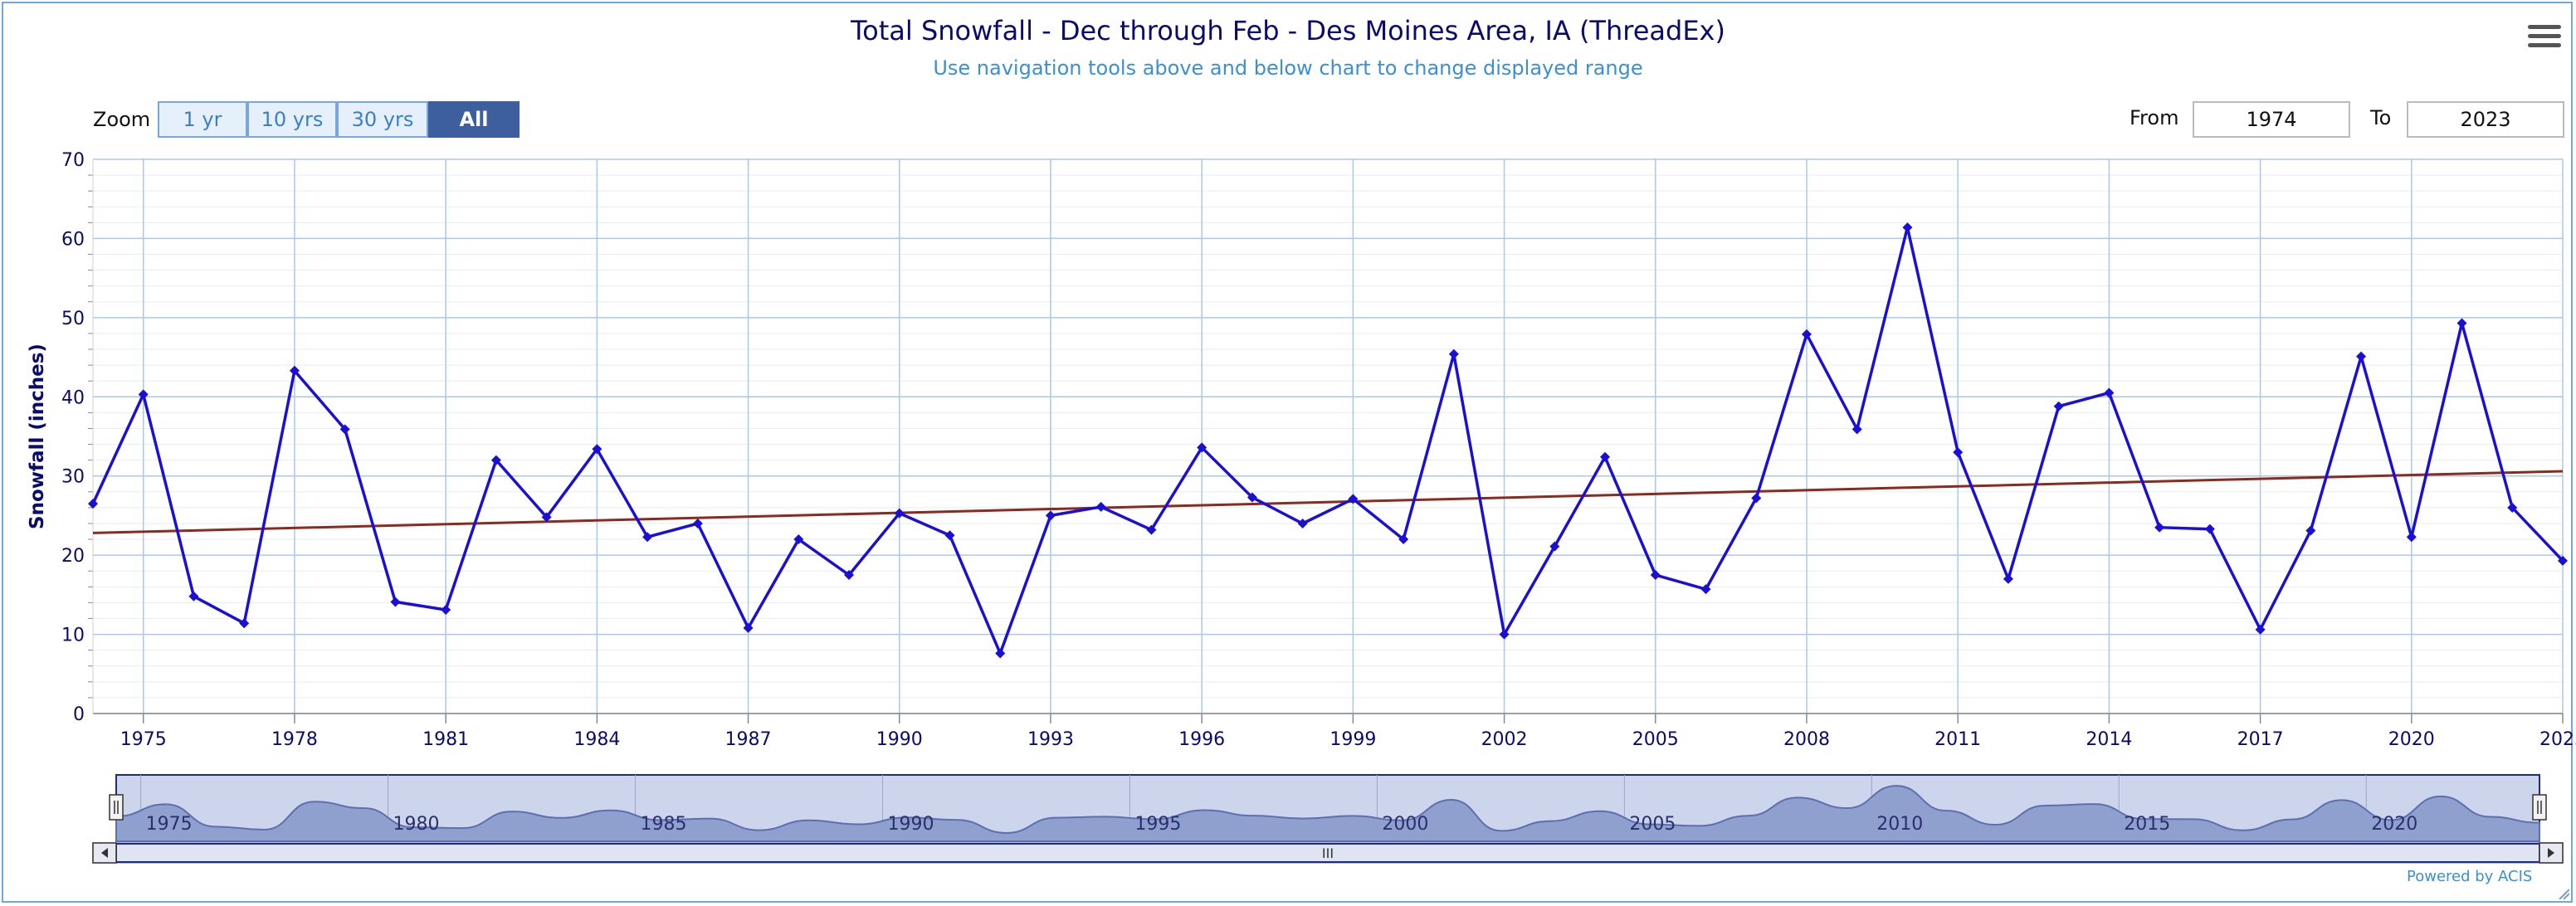 The image size is (2576, 906). I want to click on y-axis-label: Snowfall (inches), so click(37, 436).